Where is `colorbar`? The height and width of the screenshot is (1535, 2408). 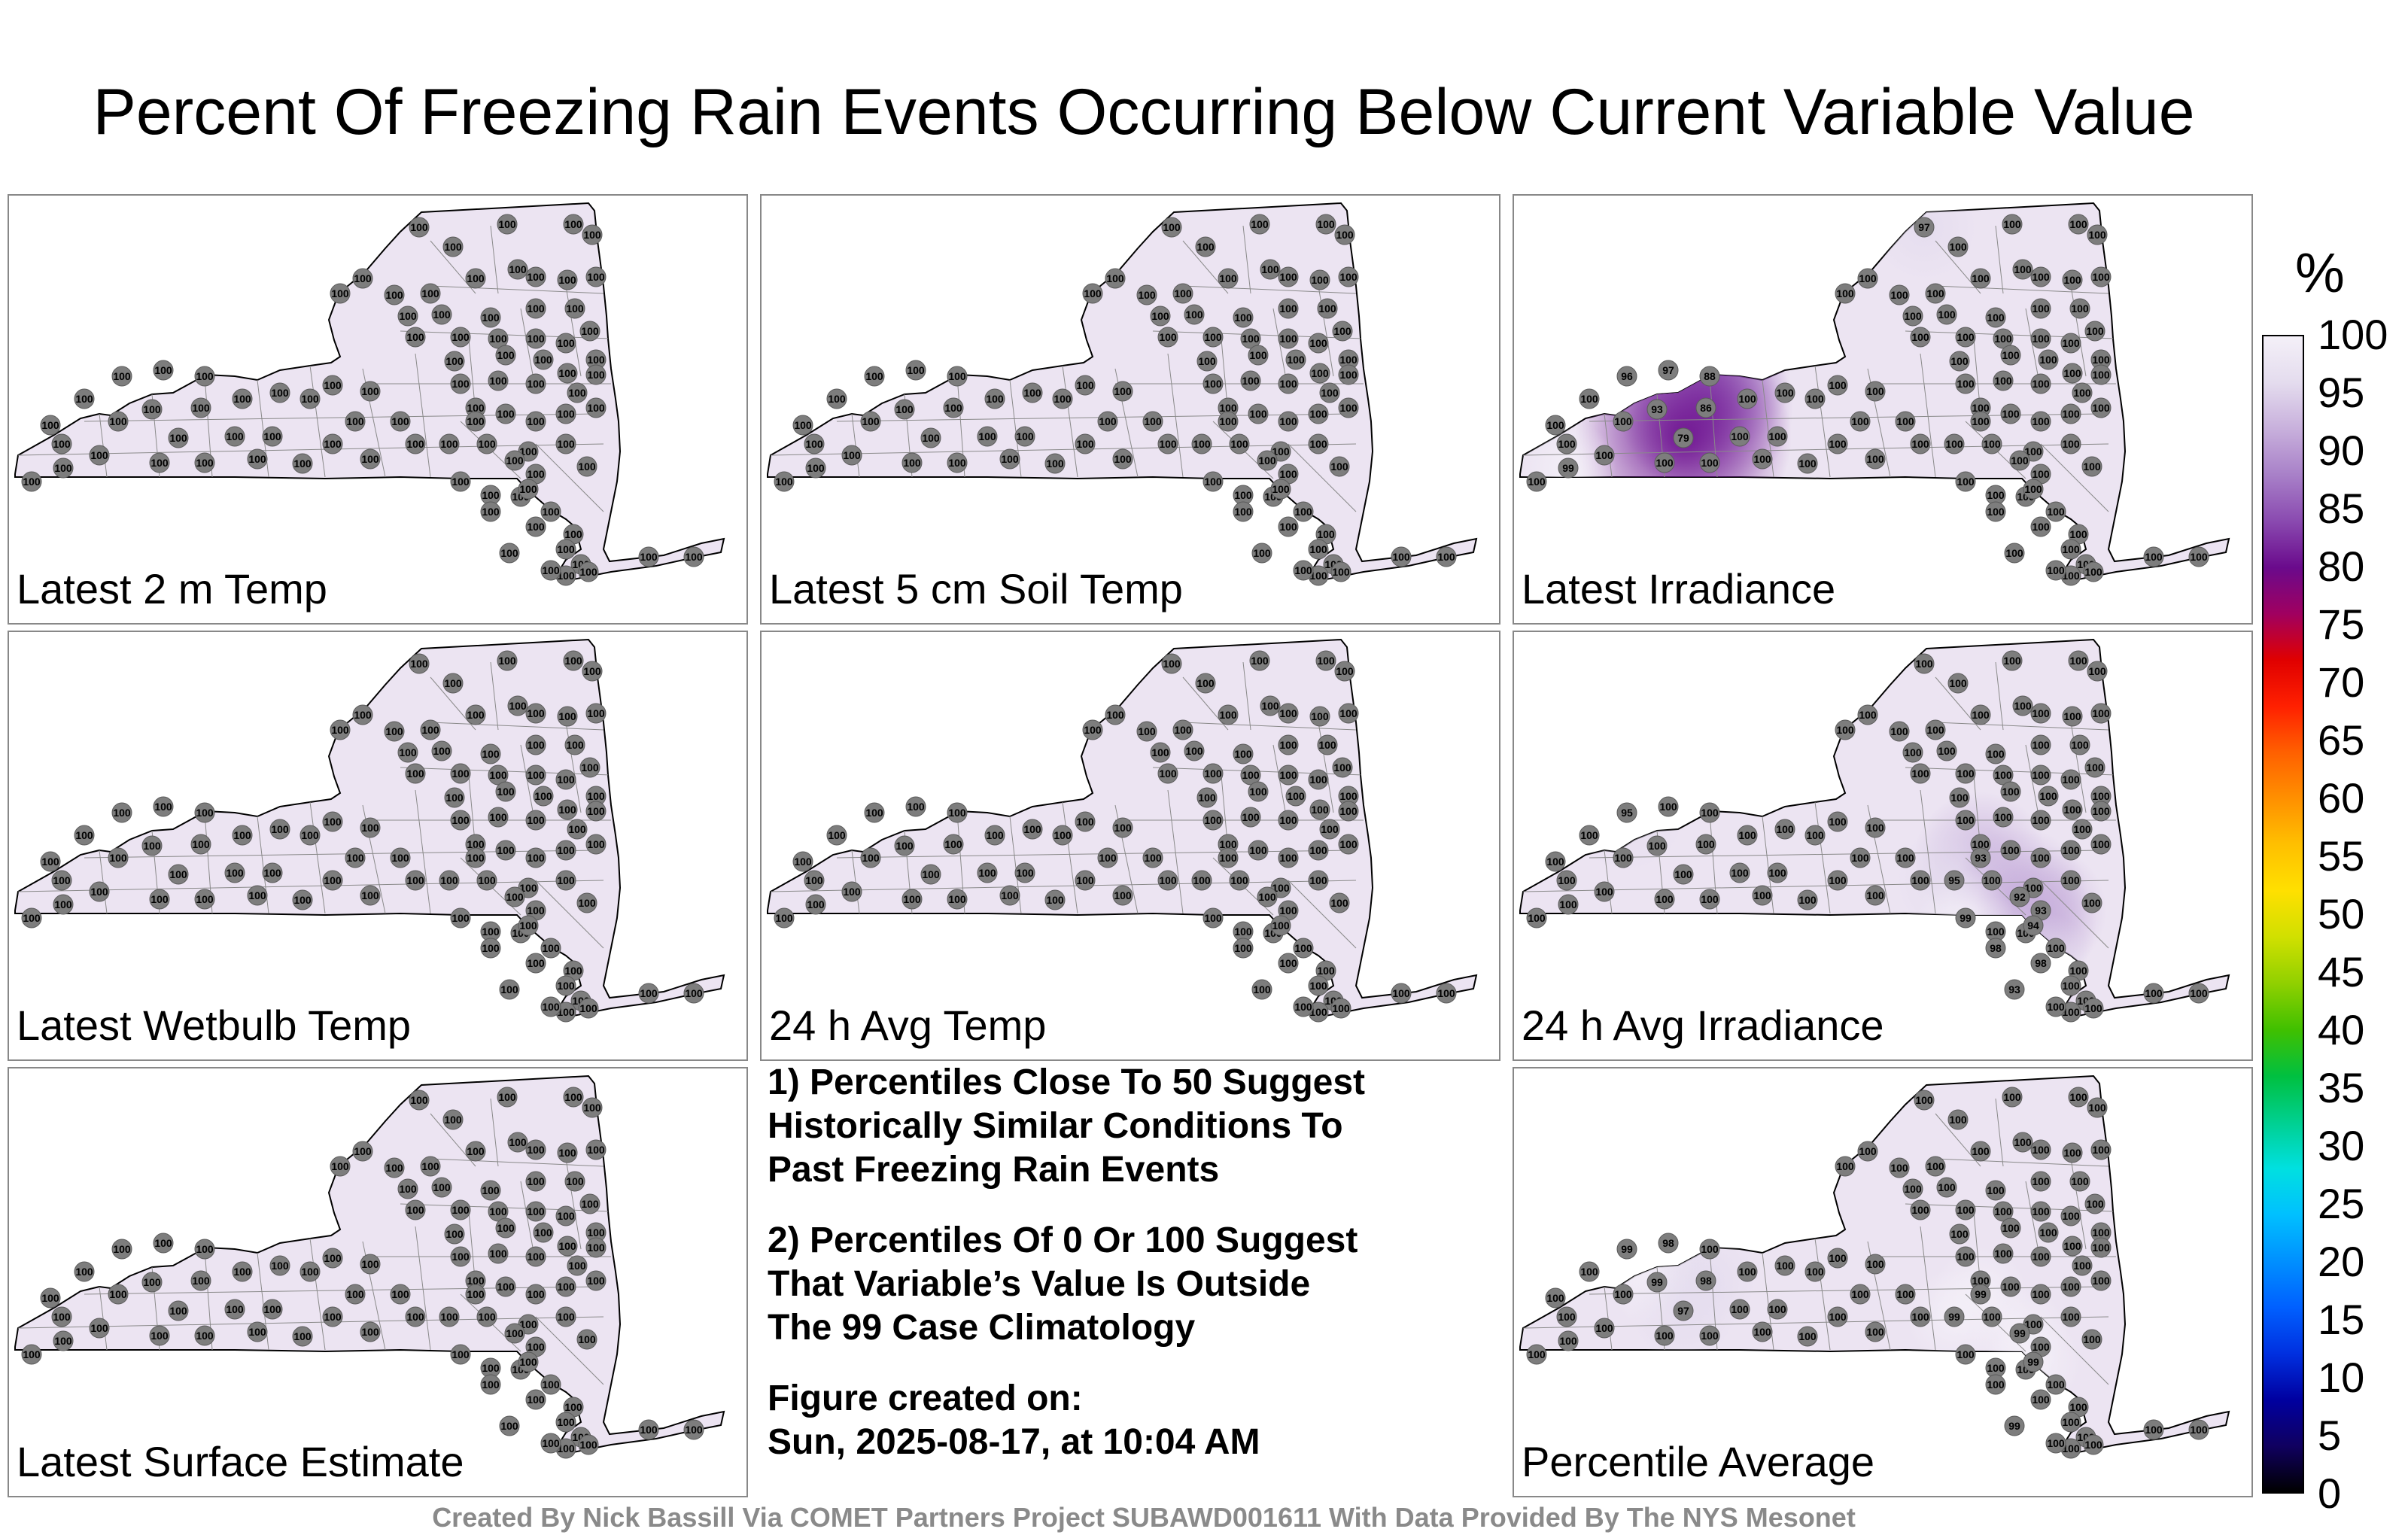 colorbar is located at coordinates (2283, 914).